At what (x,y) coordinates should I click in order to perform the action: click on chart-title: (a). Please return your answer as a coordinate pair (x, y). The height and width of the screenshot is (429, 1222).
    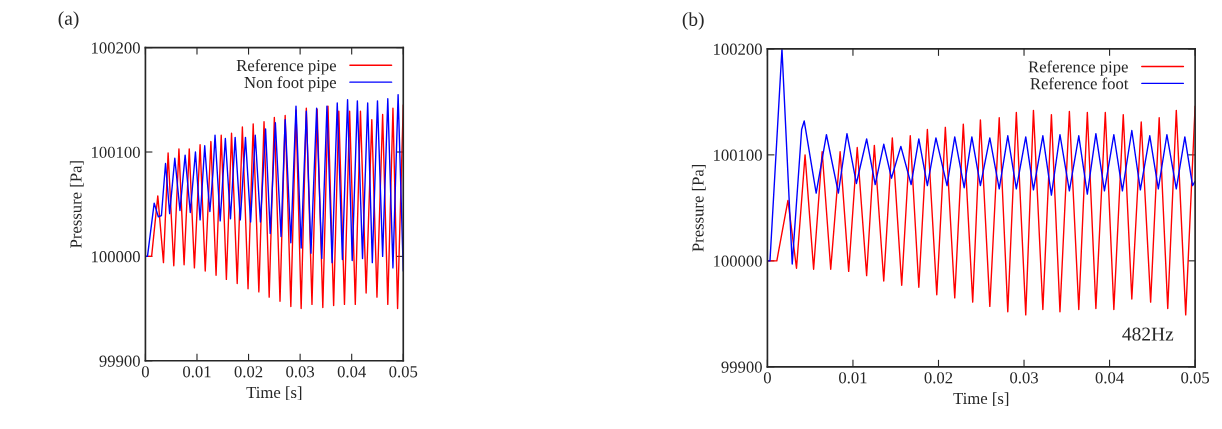
    Looking at the image, I should click on (68, 20).